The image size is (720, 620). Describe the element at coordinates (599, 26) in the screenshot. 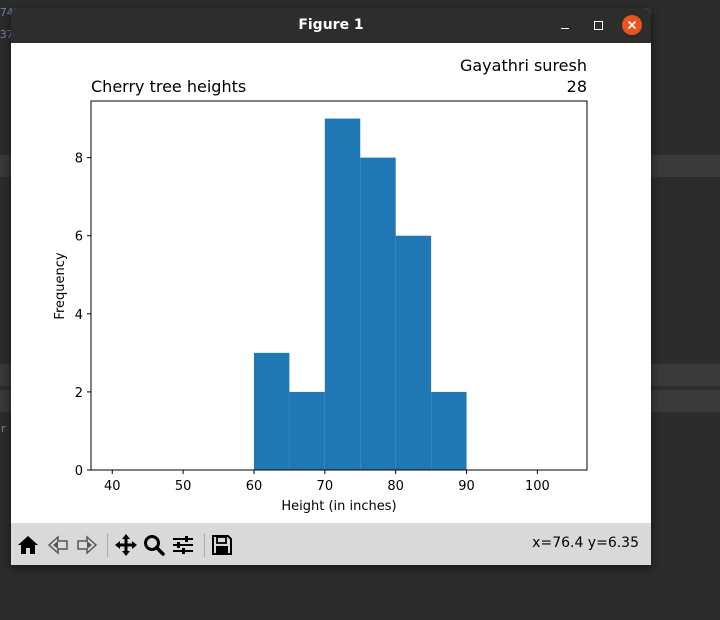

I see `maximize-button` at that location.